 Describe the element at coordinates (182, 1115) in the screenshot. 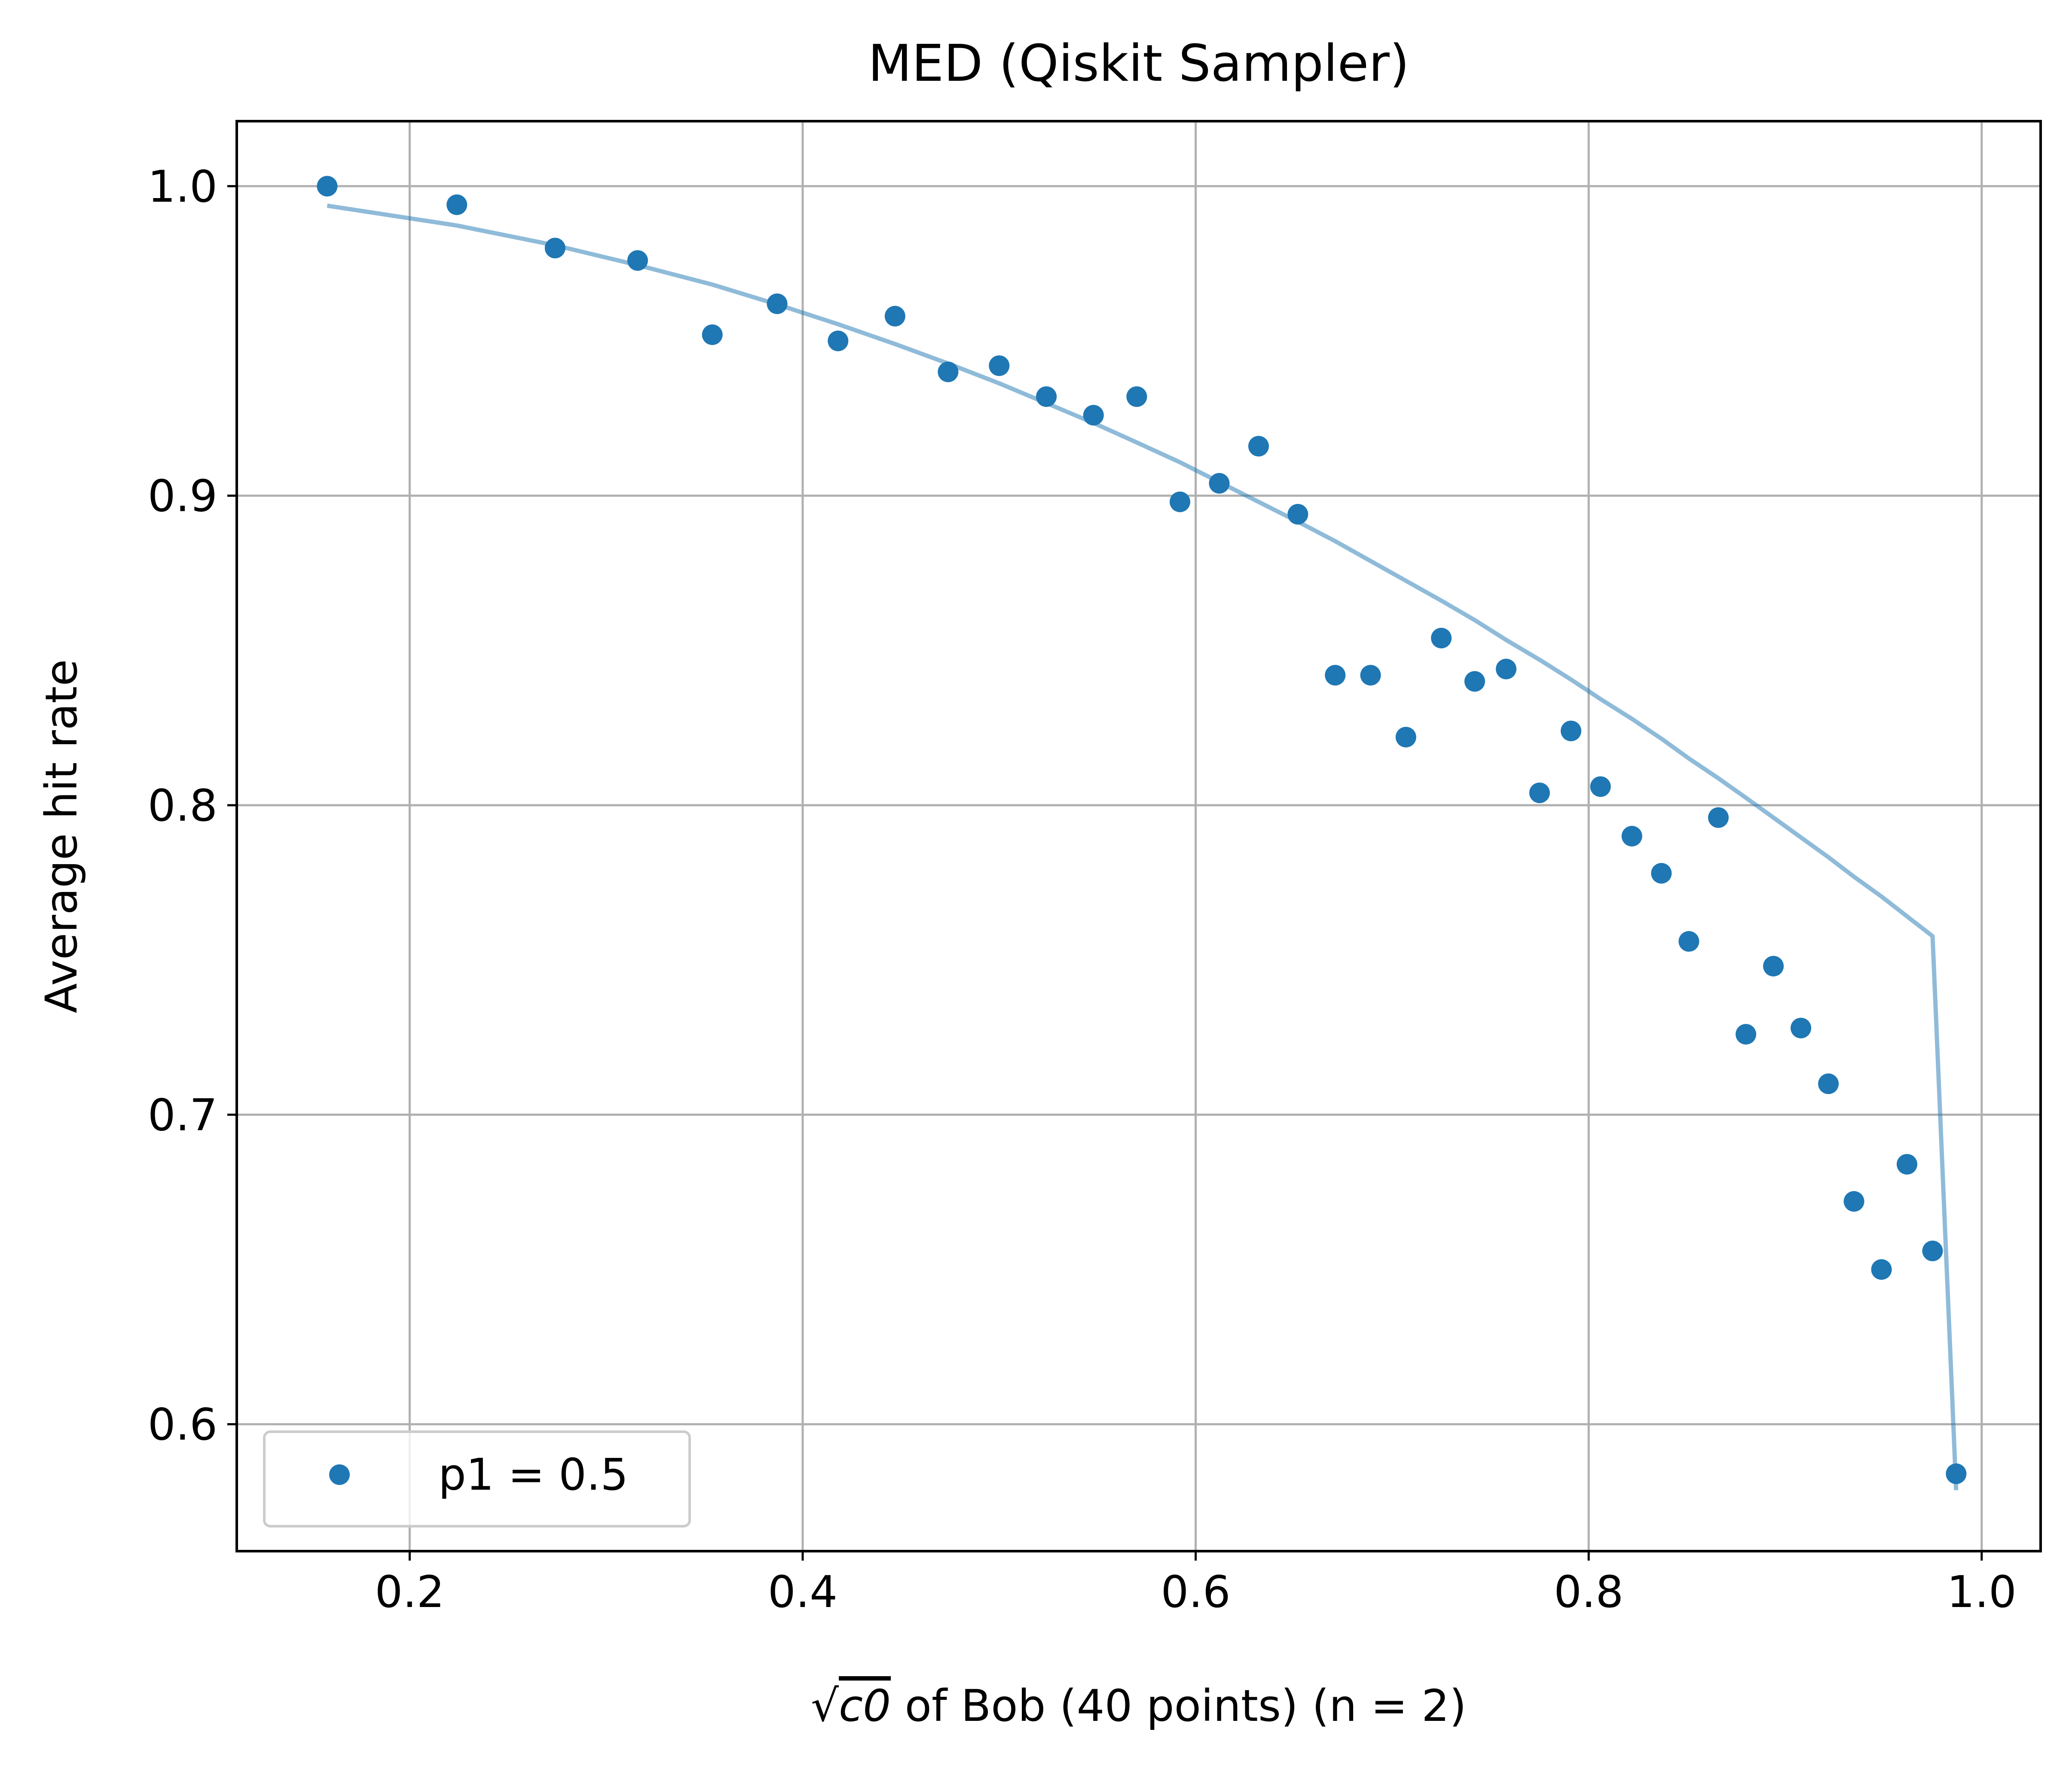

I see `y-tick-label: 0.7` at that location.